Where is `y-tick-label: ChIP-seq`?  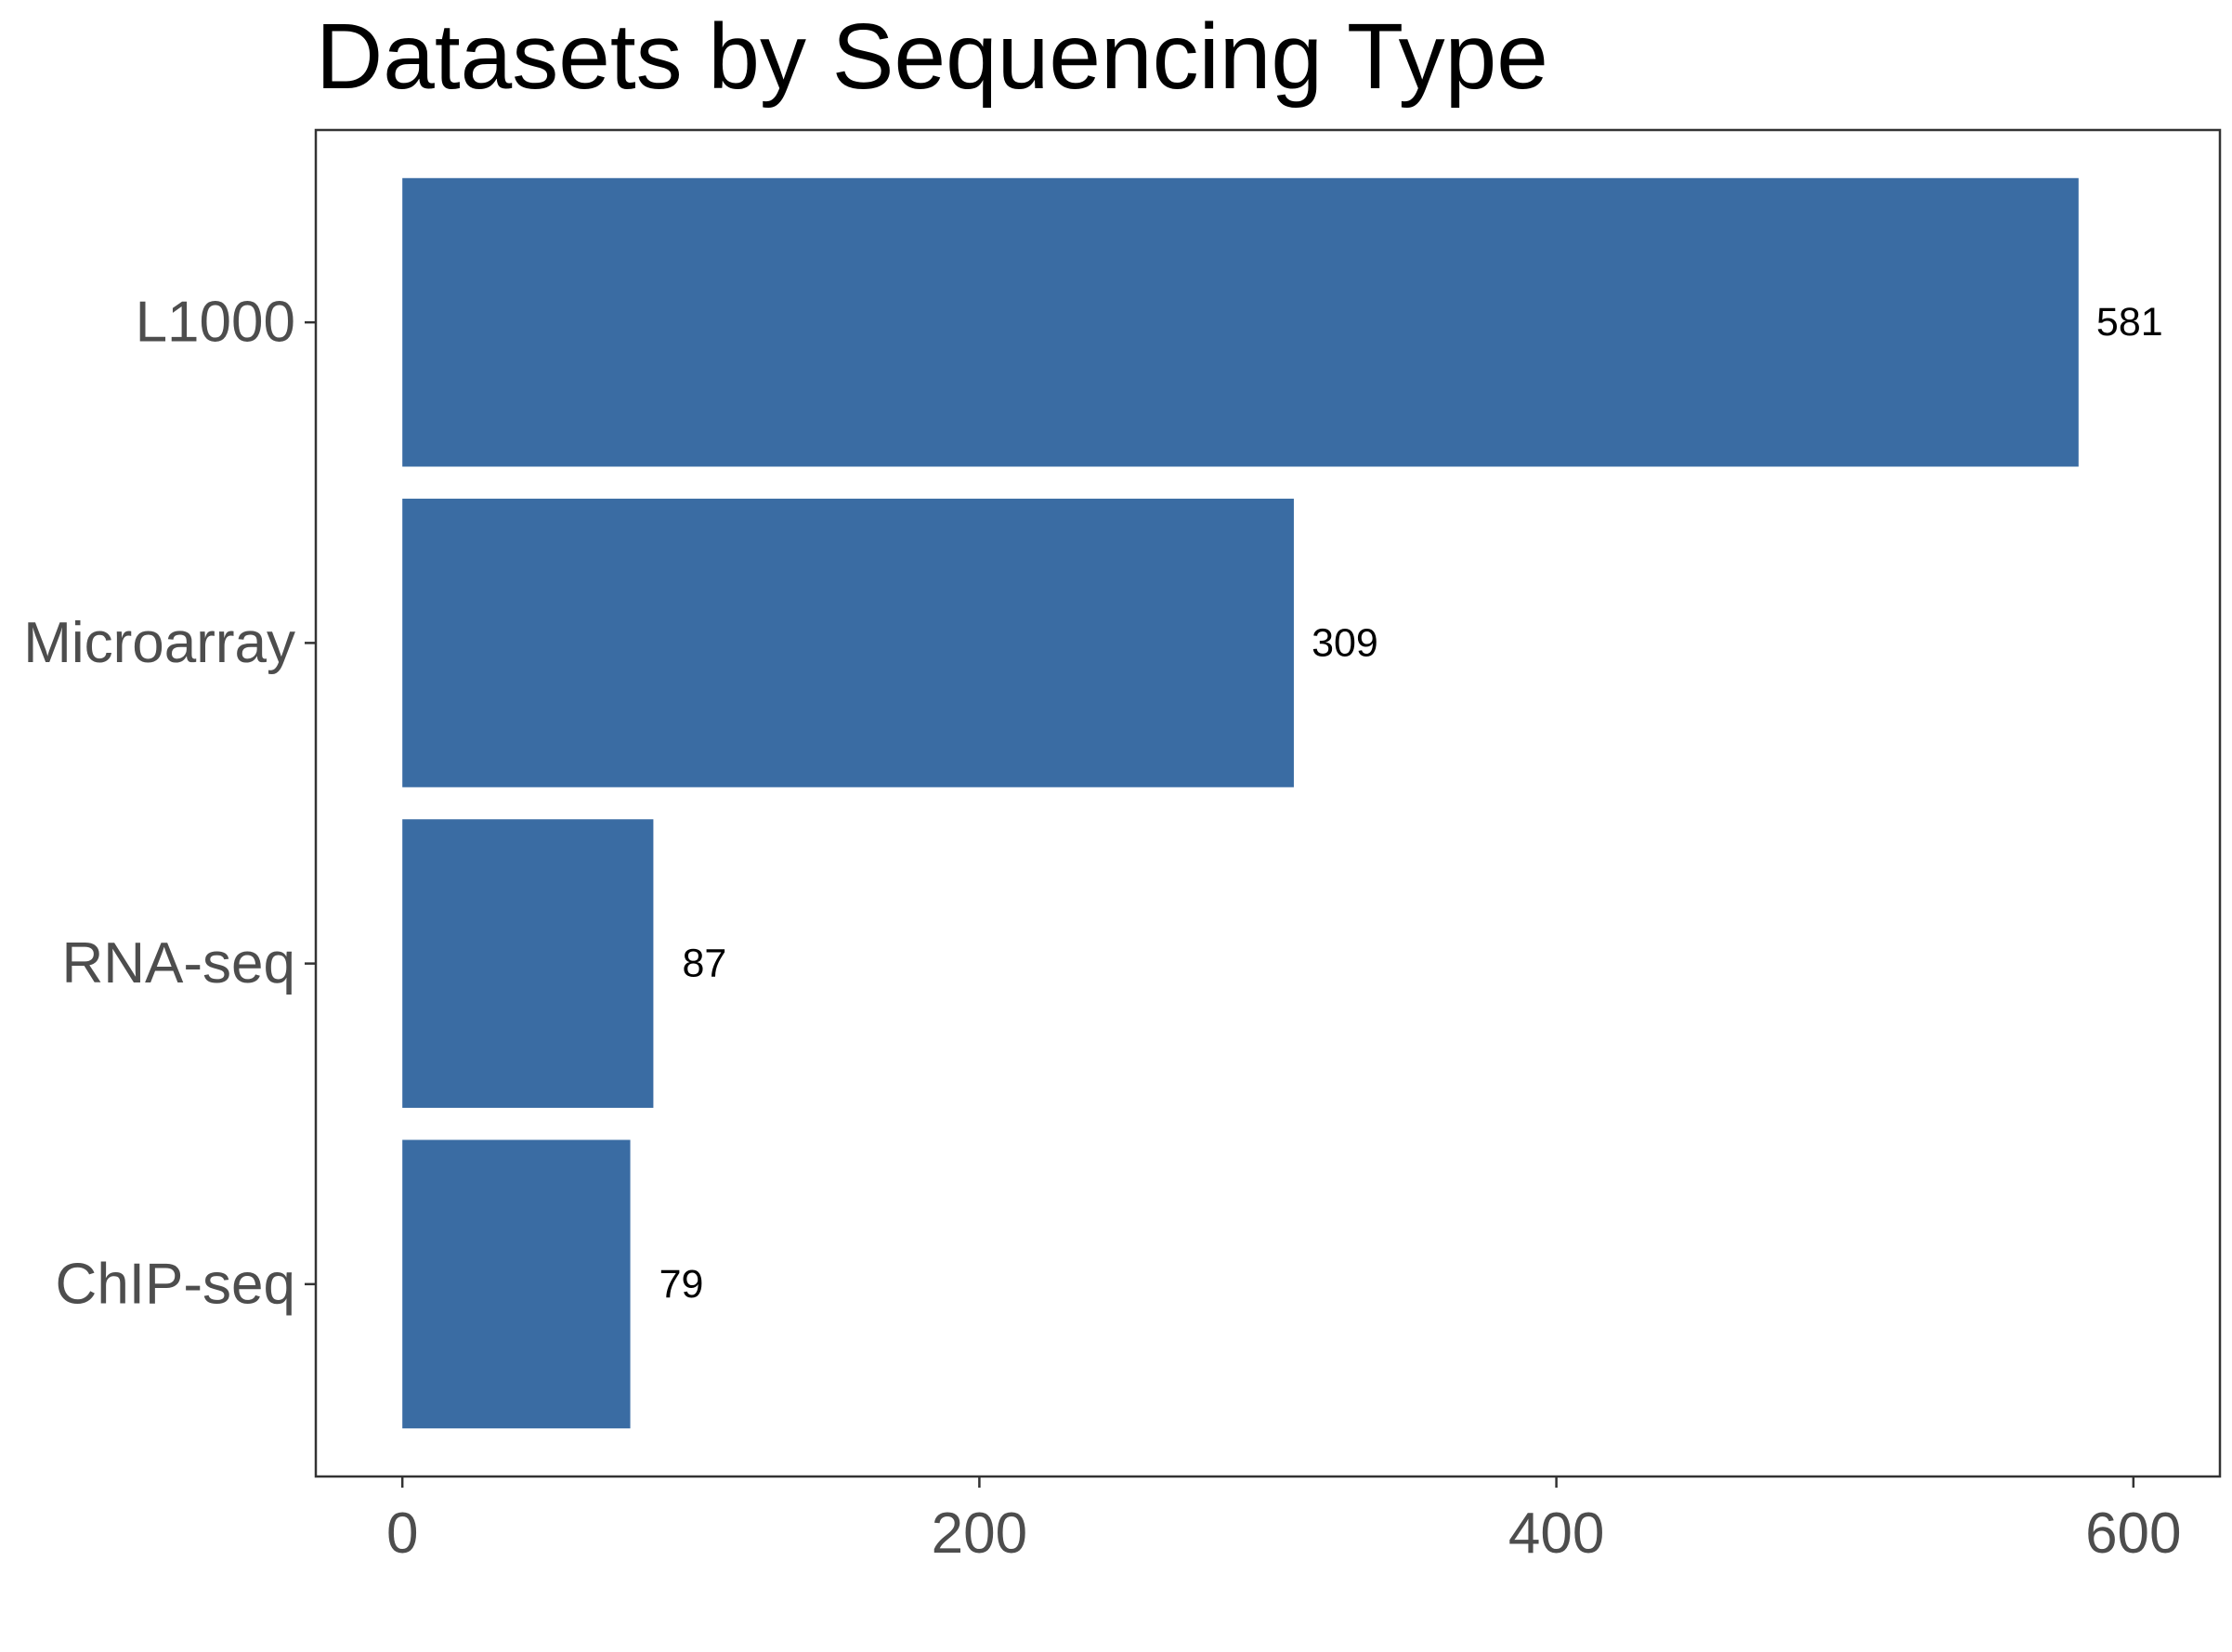 y-tick-label: ChIP-seq is located at coordinates (176, 1284).